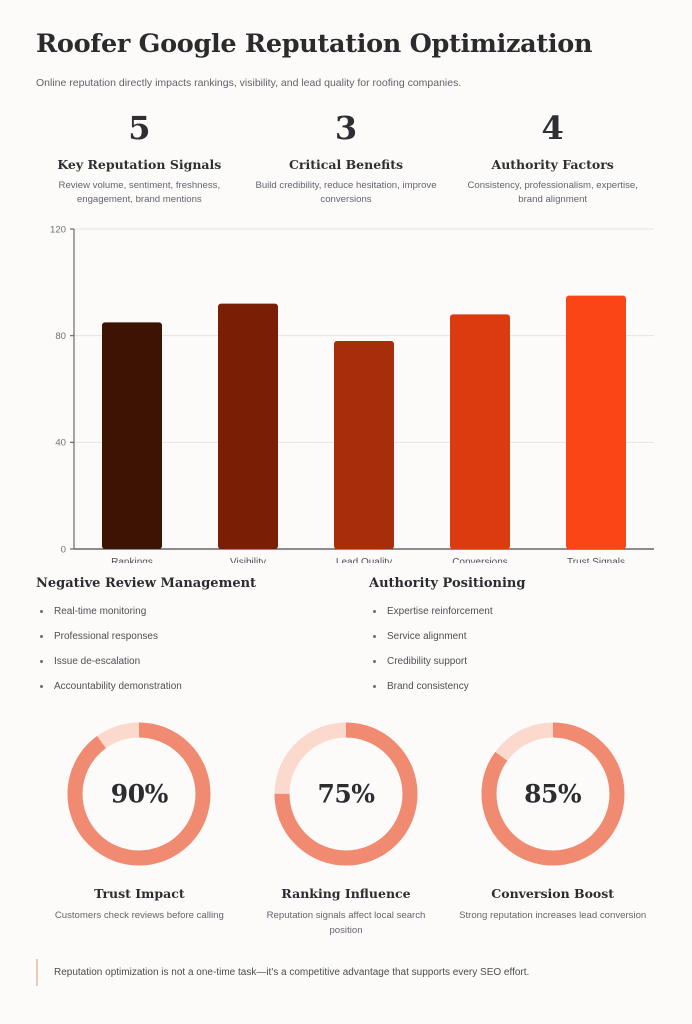 This screenshot has height=1024, width=692. I want to click on donut-chart: 75%, so click(346, 794).